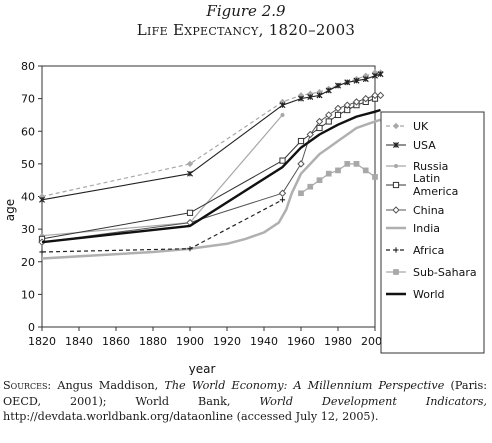 Image resolution: width=492 pixels, height=443 pixels. I want to click on y-tick-label: 30, so click(28, 229).